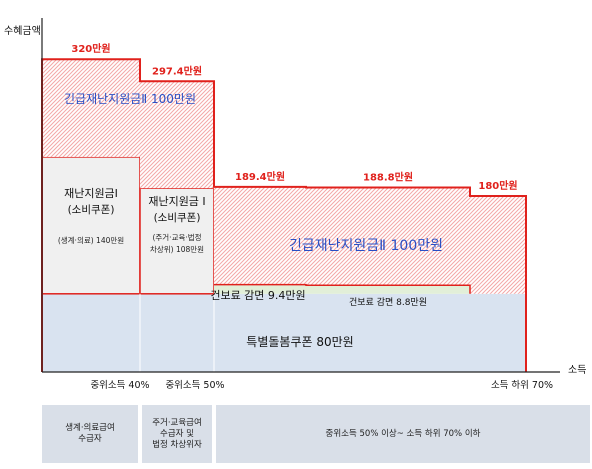 The height and width of the screenshot is (469, 592). I want to click on y-axis-label: 수혜금액, so click(22, 31).